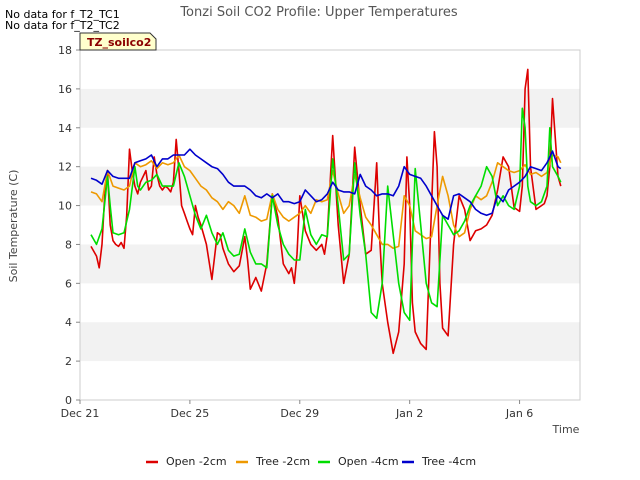 This screenshot has height=480, width=640. What do you see at coordinates (62, 14) in the screenshot?
I see `no-data-note-1: No data for f_T2_TC1` at bounding box center [62, 14].